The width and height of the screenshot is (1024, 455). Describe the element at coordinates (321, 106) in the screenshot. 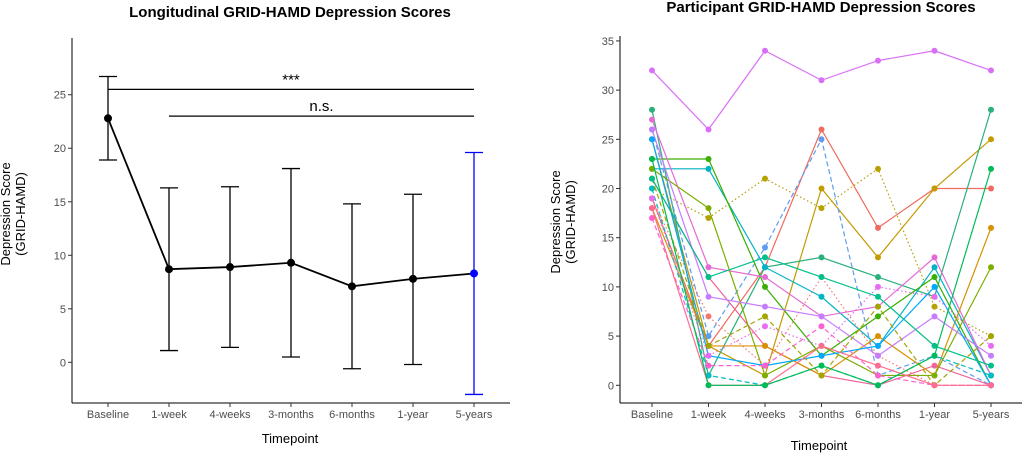

I see `significance-label: n.s.` at that location.